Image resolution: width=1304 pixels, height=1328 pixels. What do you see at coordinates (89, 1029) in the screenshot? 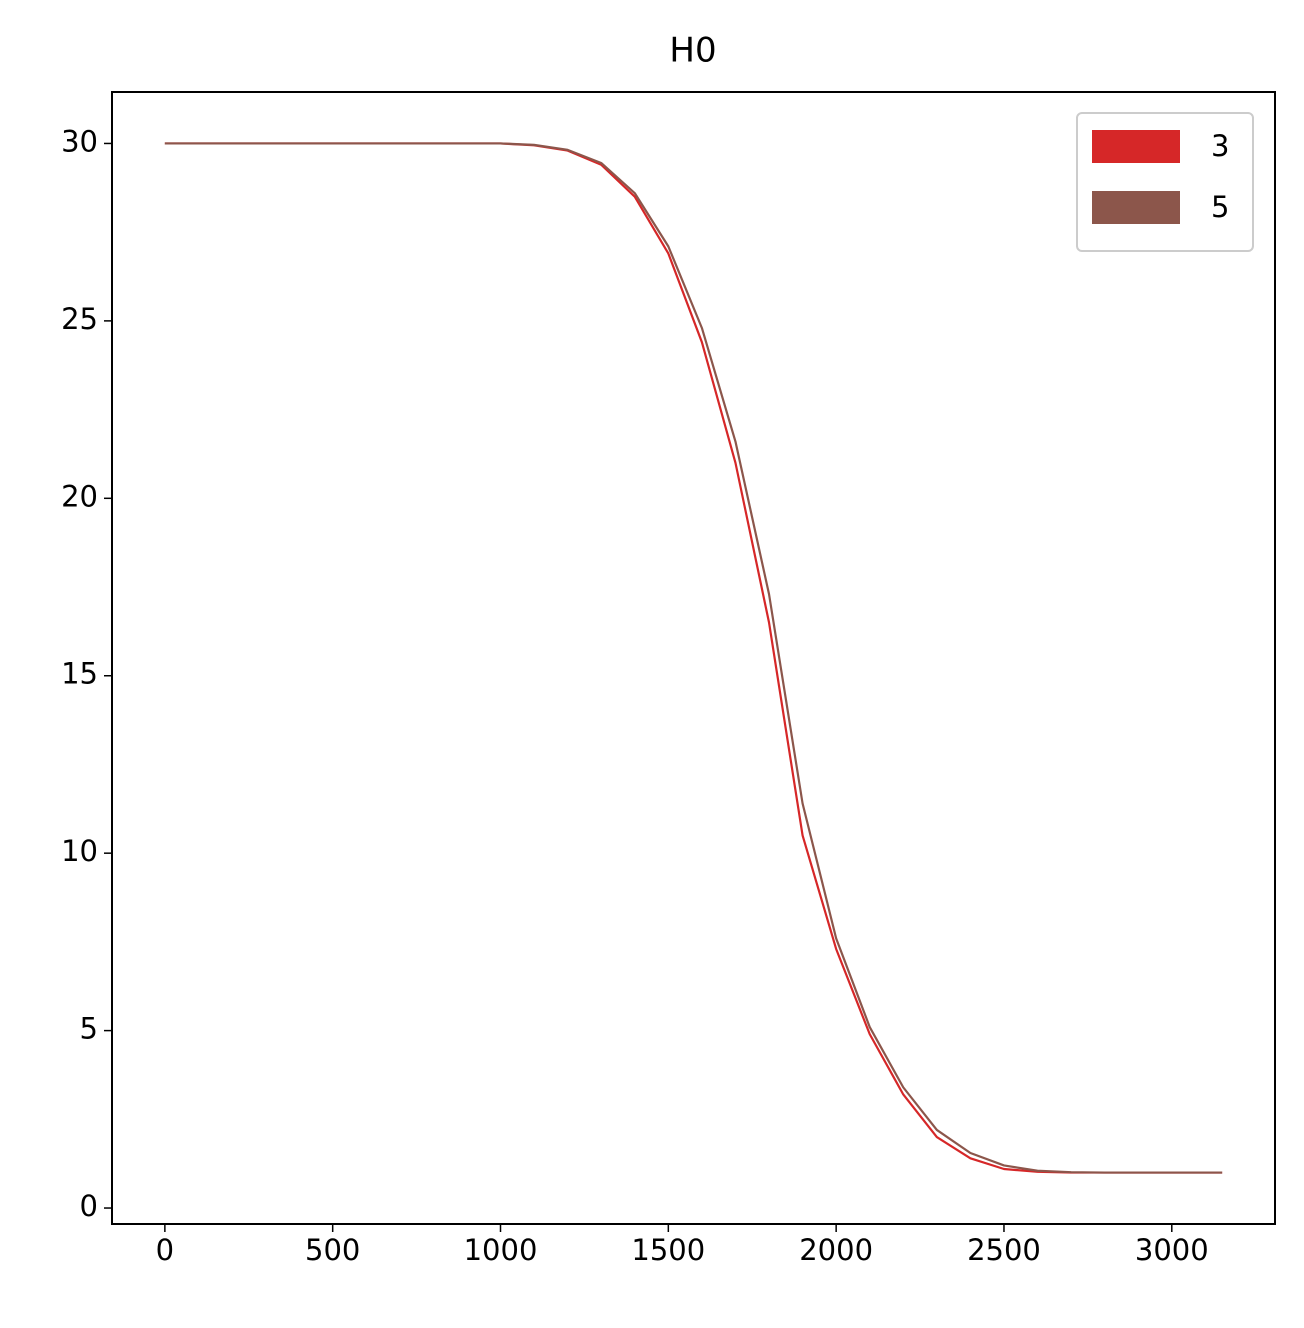
I see `y-tick-label: 5` at bounding box center [89, 1029].